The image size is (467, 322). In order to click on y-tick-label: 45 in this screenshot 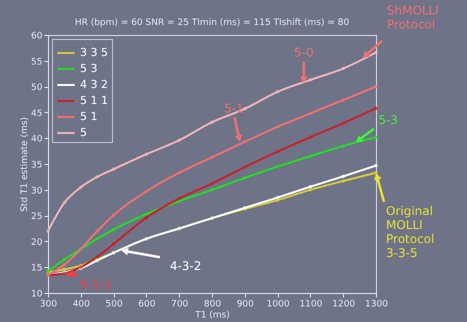, I will do `click(36, 113)`.